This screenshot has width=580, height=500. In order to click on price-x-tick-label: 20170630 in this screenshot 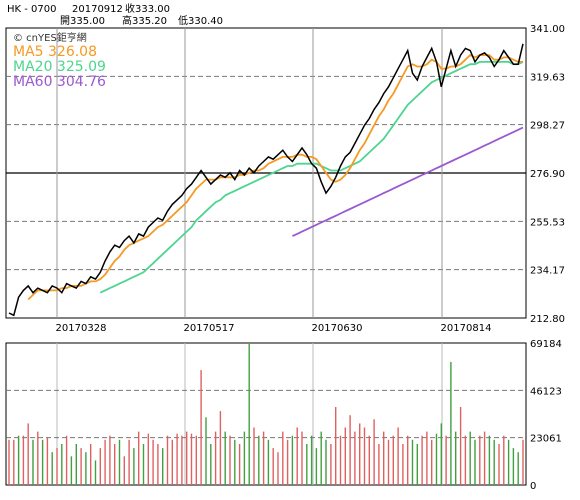, I will do `click(337, 328)`.